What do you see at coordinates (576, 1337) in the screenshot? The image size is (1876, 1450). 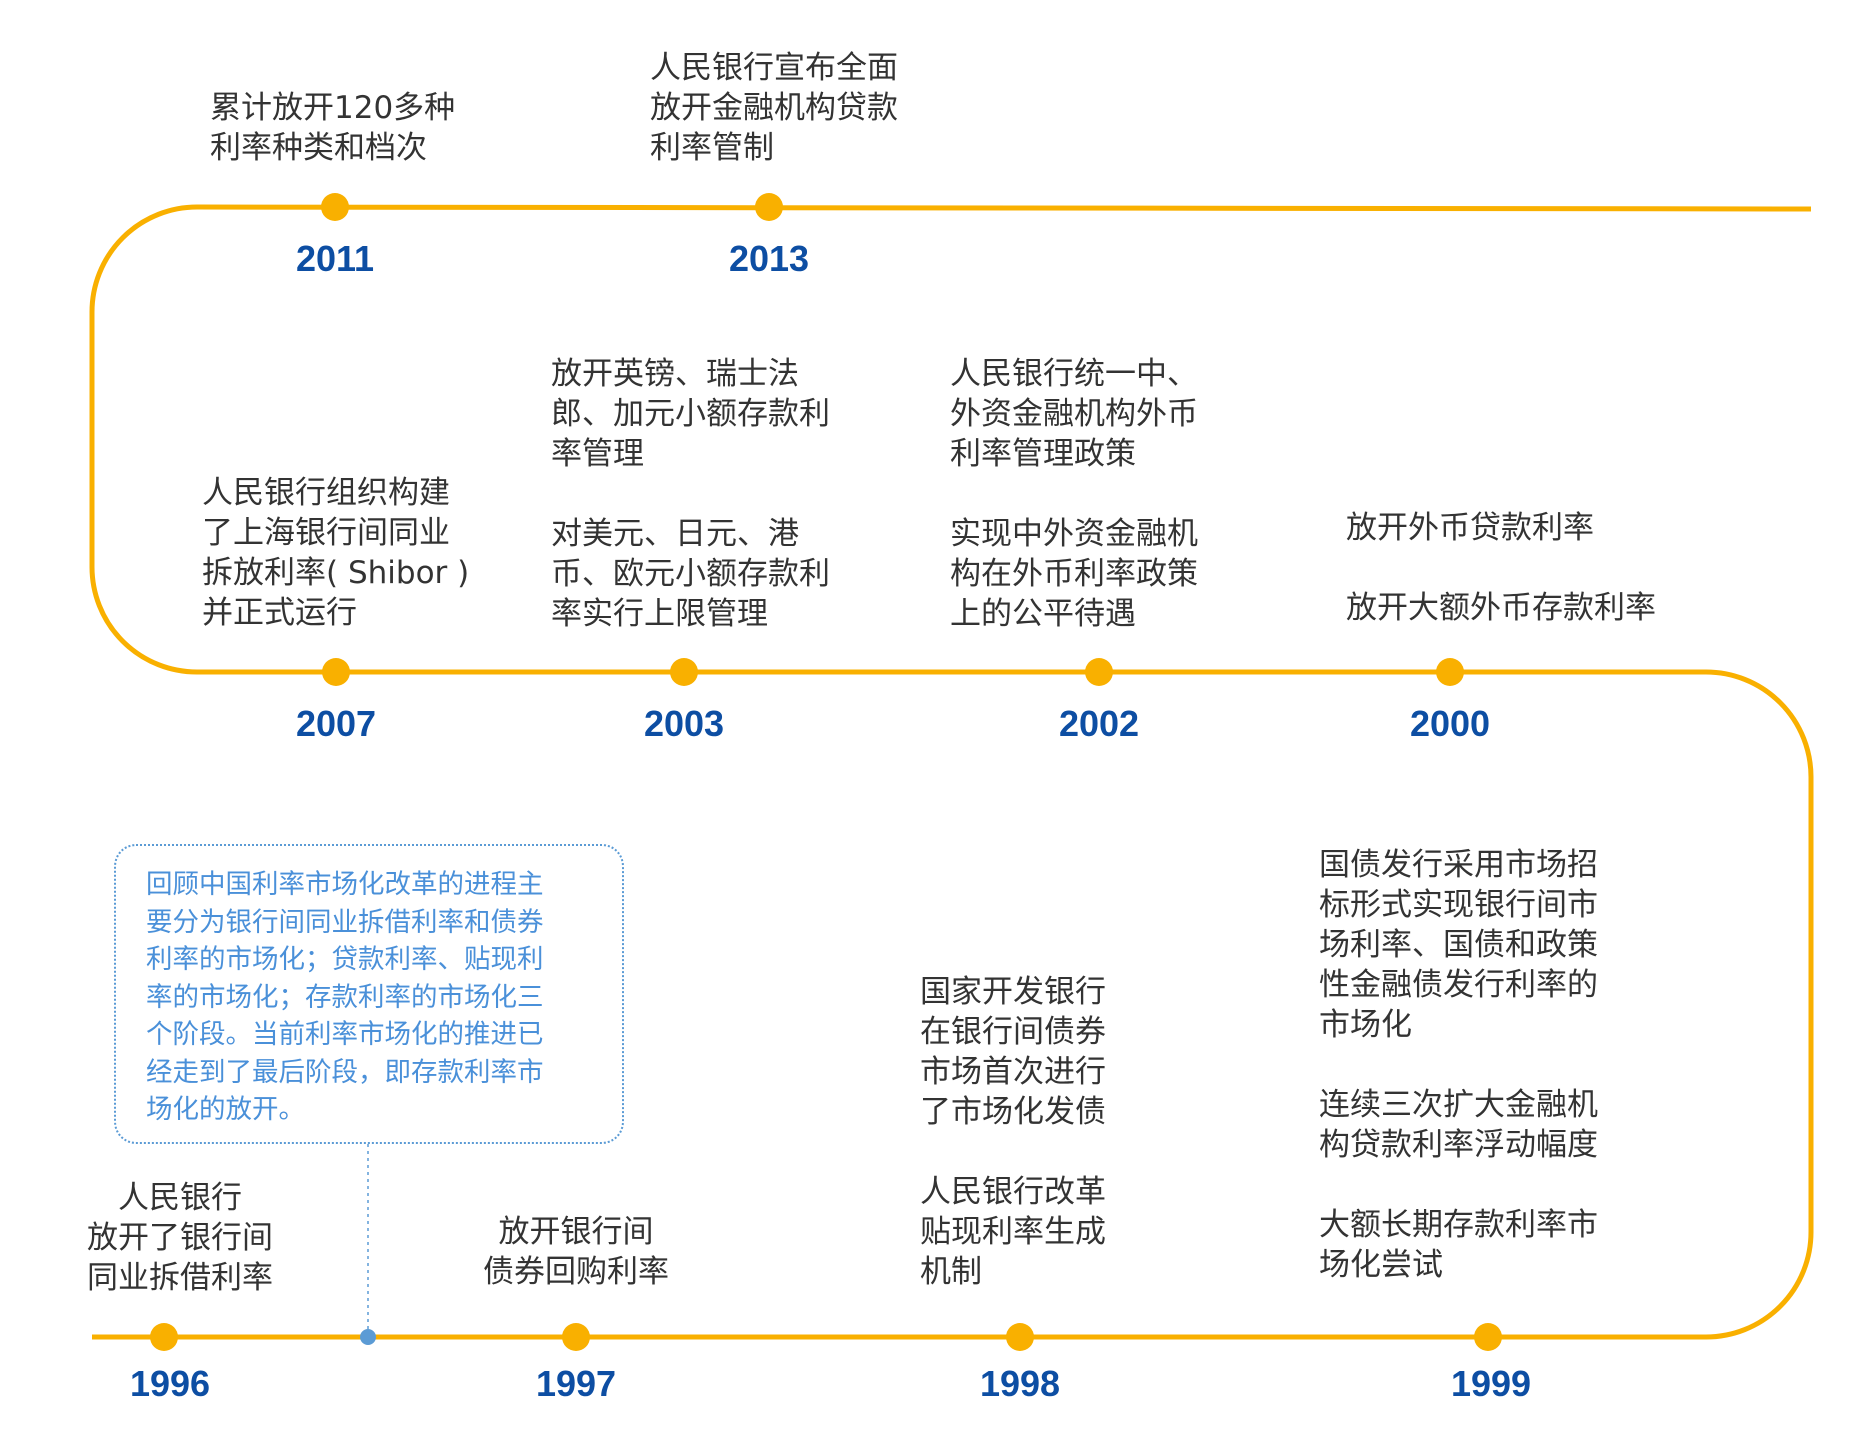 I see `timeline-dot-1997` at bounding box center [576, 1337].